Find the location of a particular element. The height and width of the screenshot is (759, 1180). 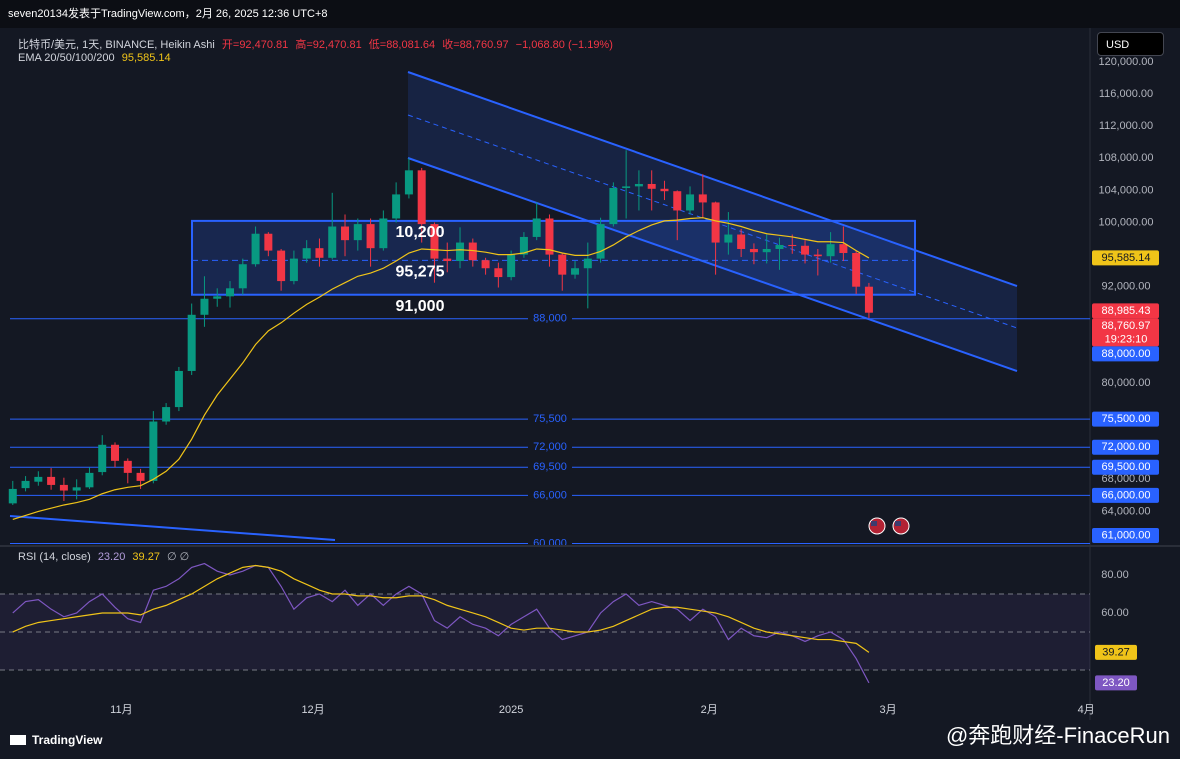

x-tick-label: 2月 is located at coordinates (709, 710).